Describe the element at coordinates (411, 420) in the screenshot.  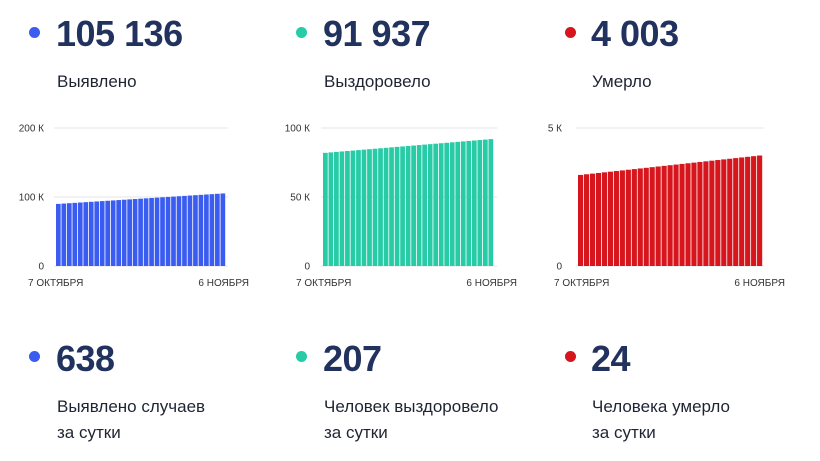
I see `daily-recovered-label: Человек выздоровело за сутки` at that location.